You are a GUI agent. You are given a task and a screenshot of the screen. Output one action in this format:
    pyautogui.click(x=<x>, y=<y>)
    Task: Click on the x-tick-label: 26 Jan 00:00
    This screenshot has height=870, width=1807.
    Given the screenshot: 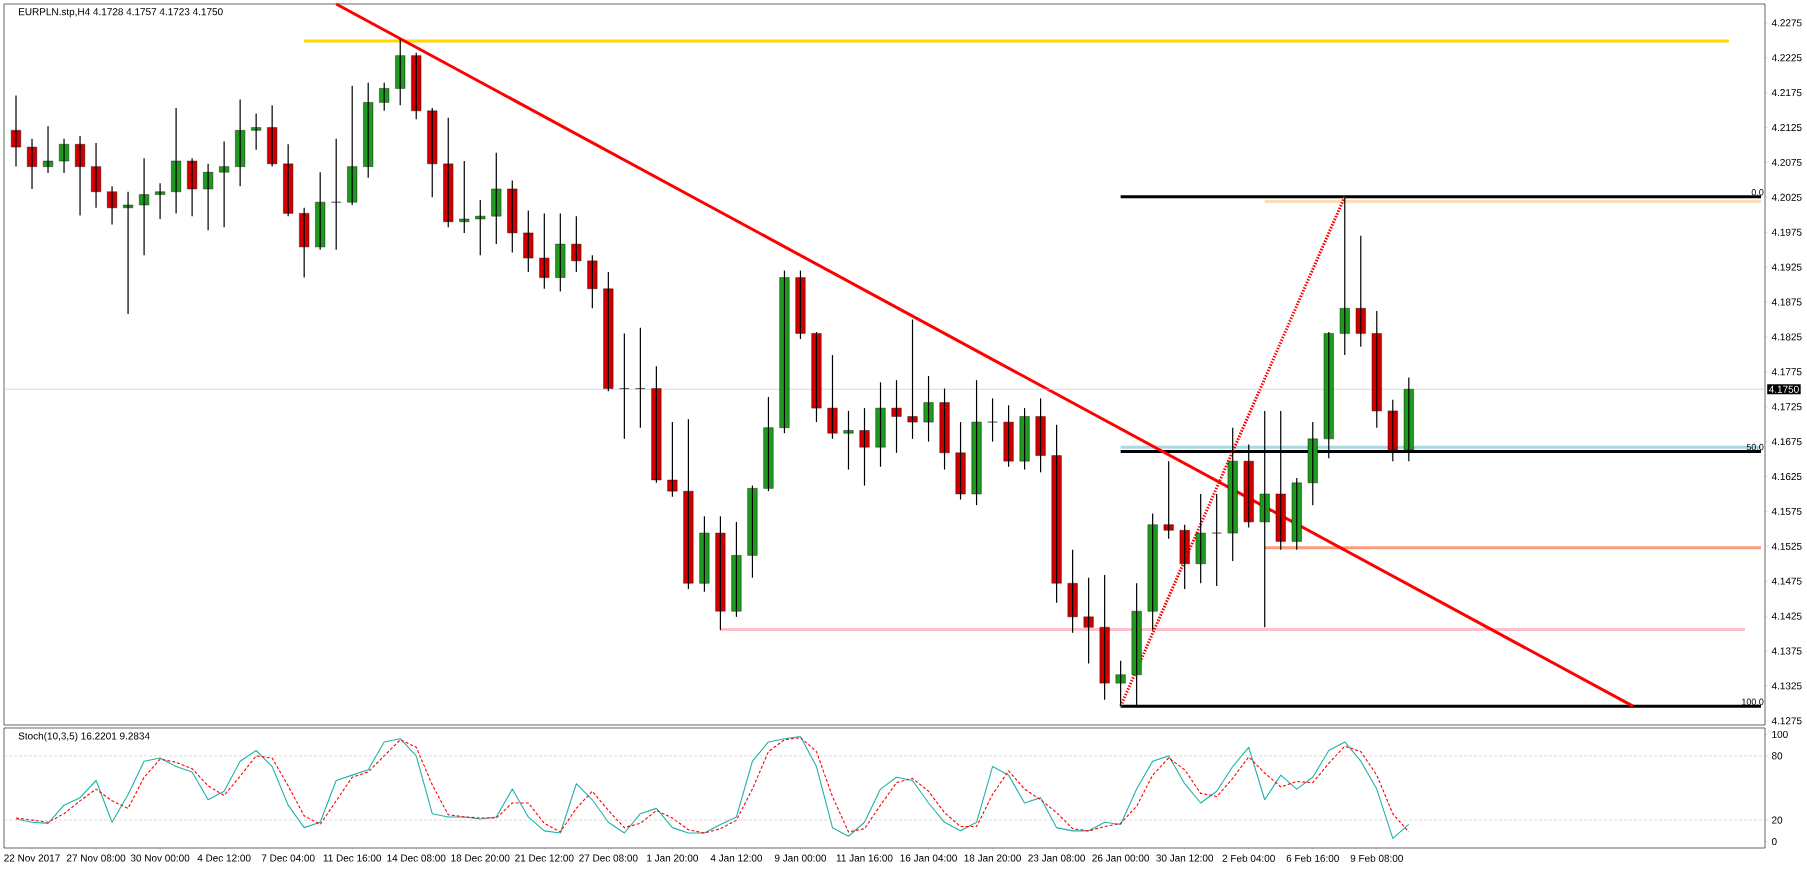 What is the action you would take?
    pyautogui.click(x=1121, y=858)
    